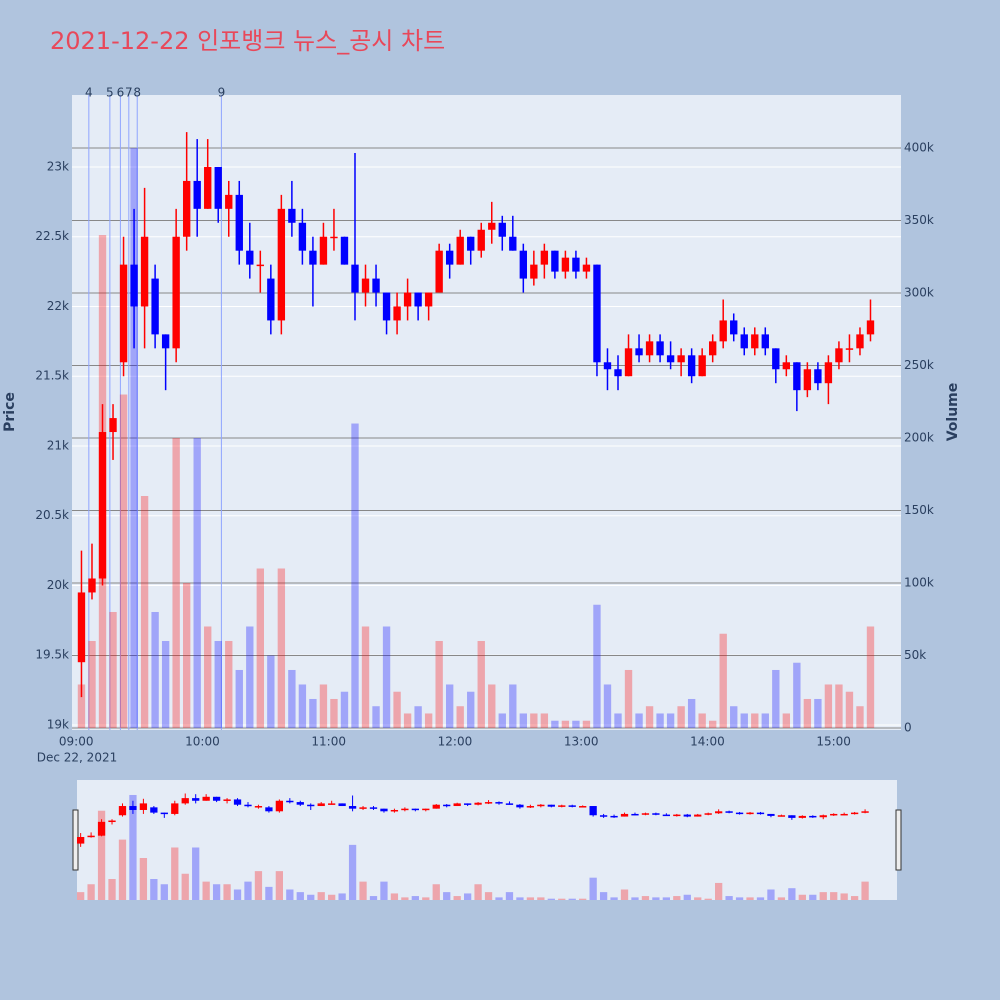  What do you see at coordinates (919, 438) in the screenshot?
I see `y2-tick-label: 200k` at bounding box center [919, 438].